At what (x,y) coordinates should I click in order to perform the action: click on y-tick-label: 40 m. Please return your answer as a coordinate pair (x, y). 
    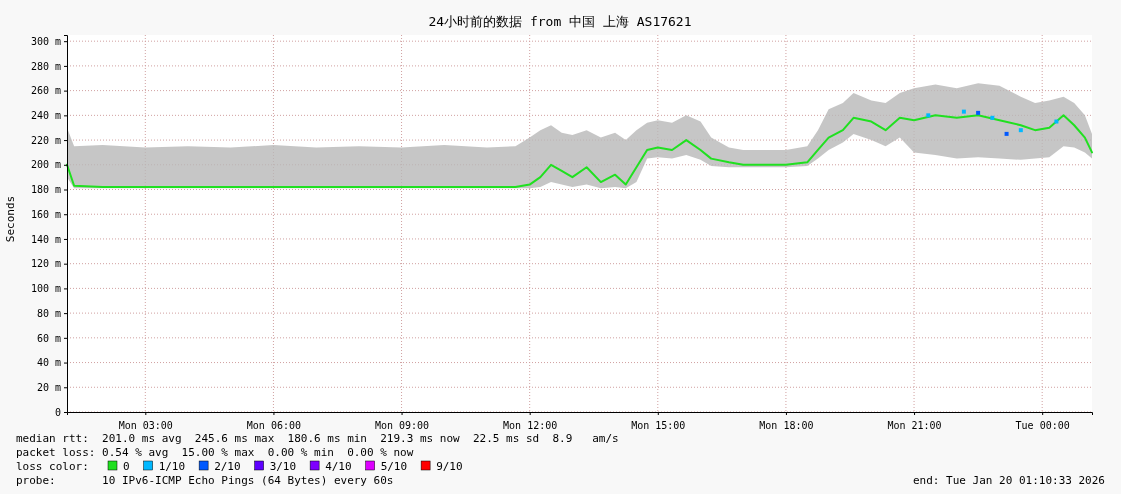
    Looking at the image, I should click on (48, 363).